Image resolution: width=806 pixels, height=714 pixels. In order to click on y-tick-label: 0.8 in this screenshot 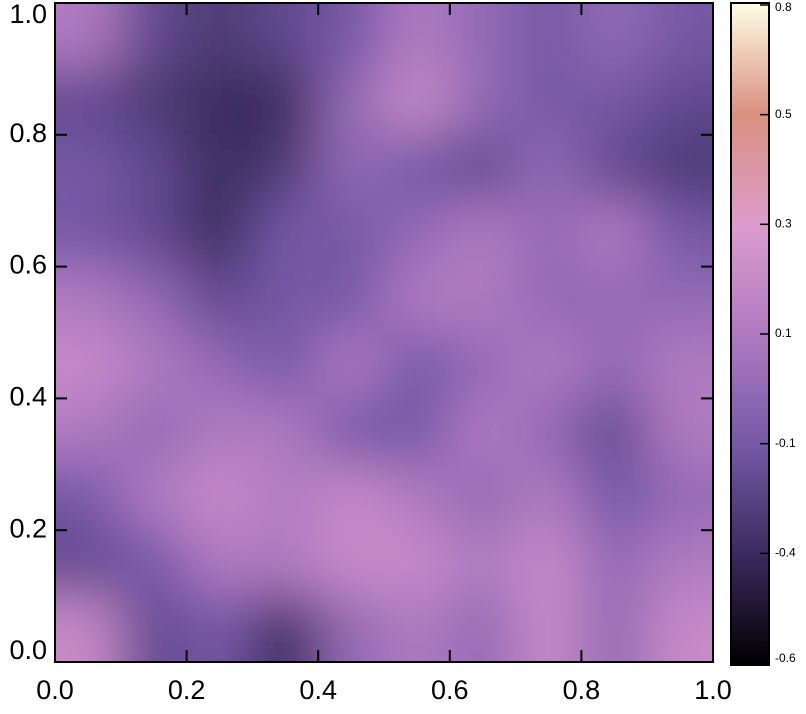, I will do `click(28, 133)`.